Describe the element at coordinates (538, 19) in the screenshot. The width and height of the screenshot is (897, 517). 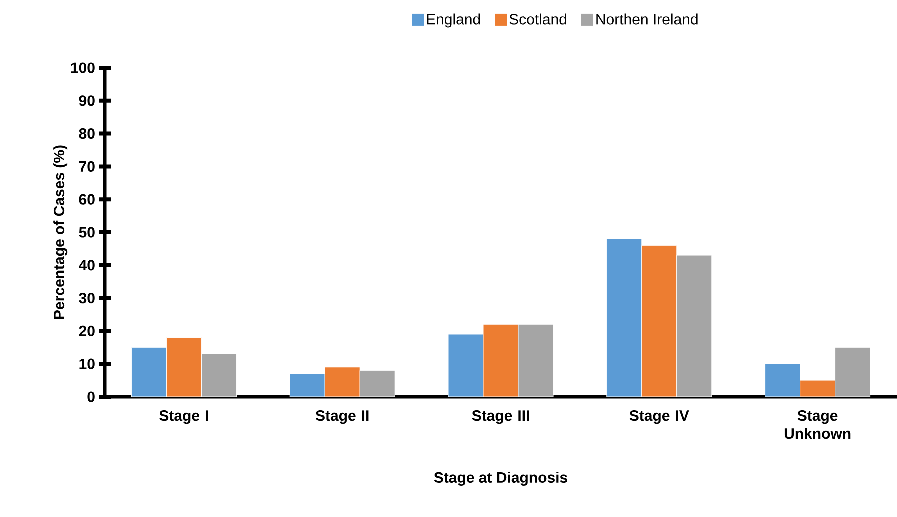
I see `legend-label: Scotland` at that location.